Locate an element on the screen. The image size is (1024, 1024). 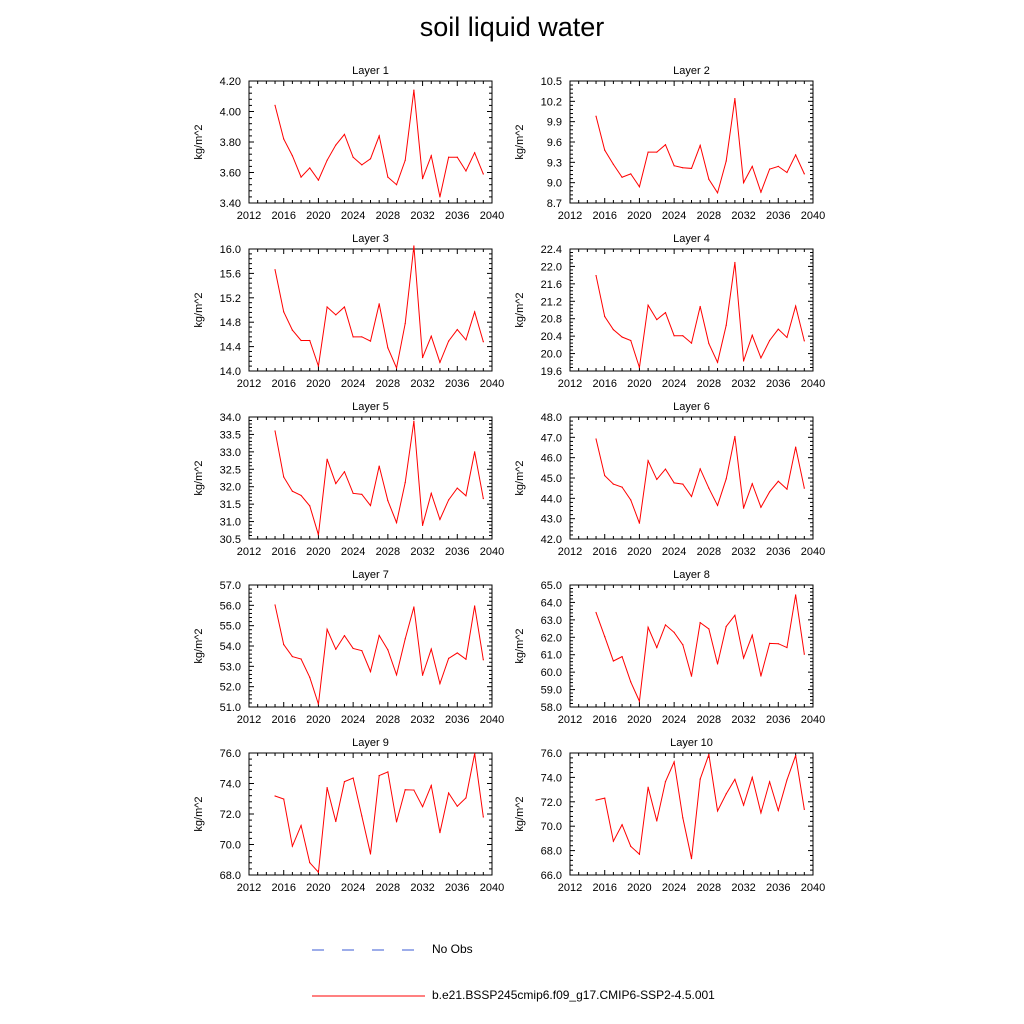
y-tick-label: 72.0 is located at coordinates (230, 815).